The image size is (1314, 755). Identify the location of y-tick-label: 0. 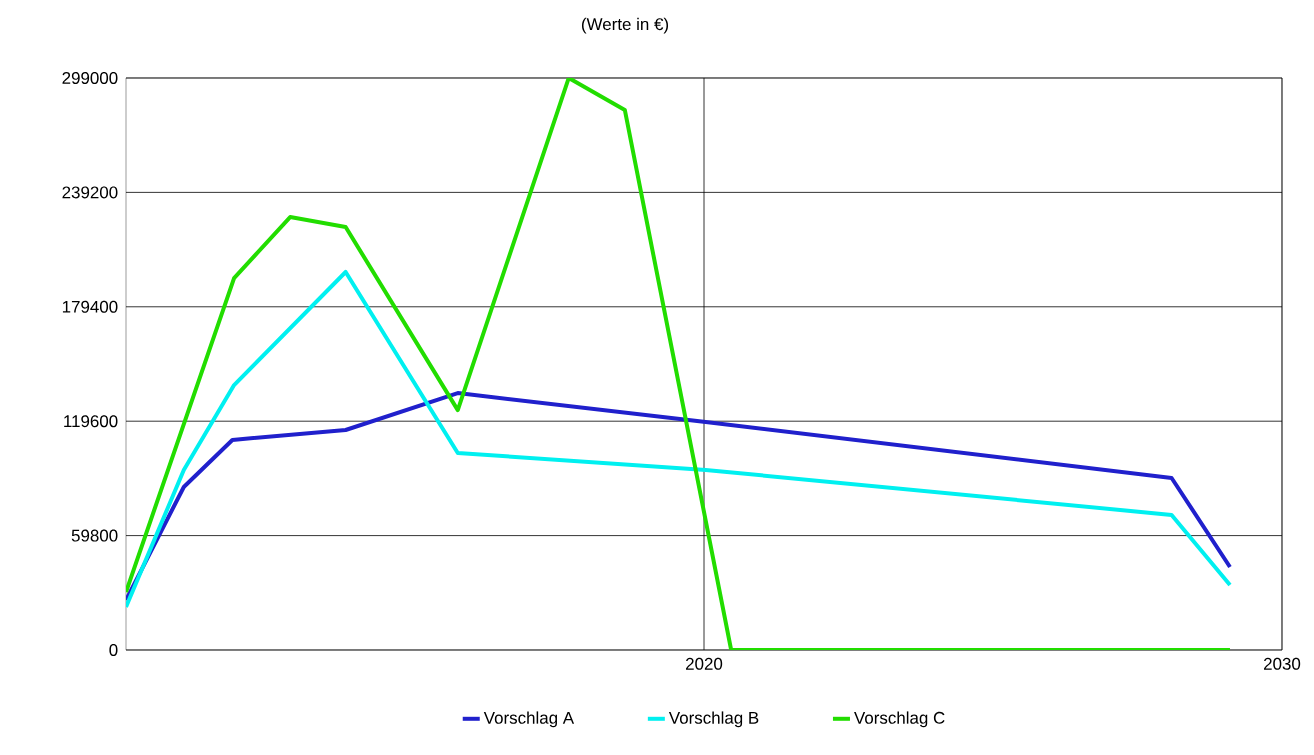
(113, 650).